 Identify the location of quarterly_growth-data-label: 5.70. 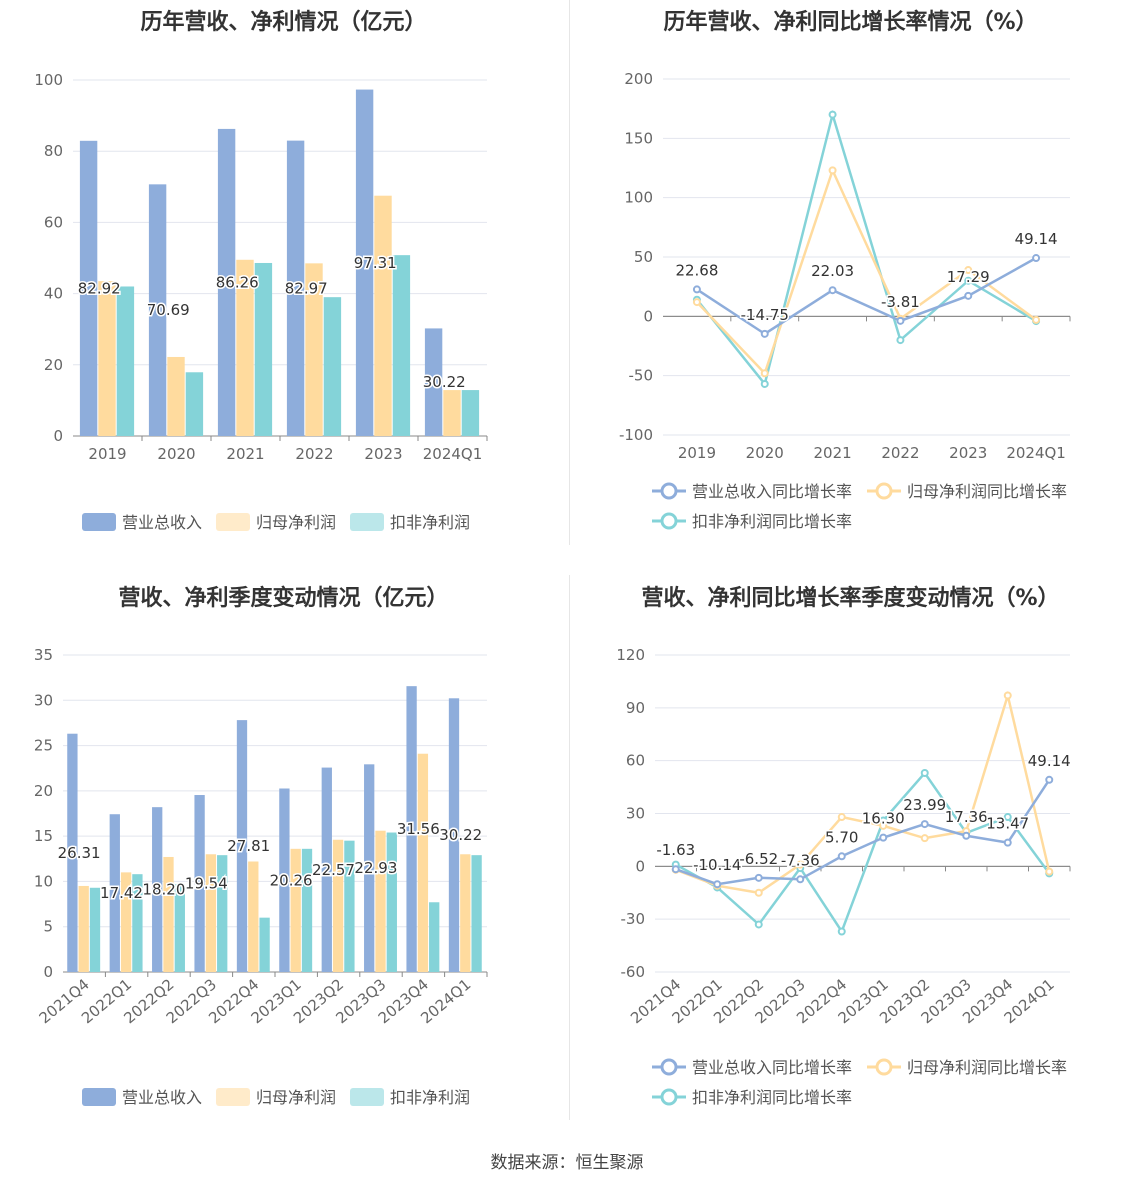
(841, 837).